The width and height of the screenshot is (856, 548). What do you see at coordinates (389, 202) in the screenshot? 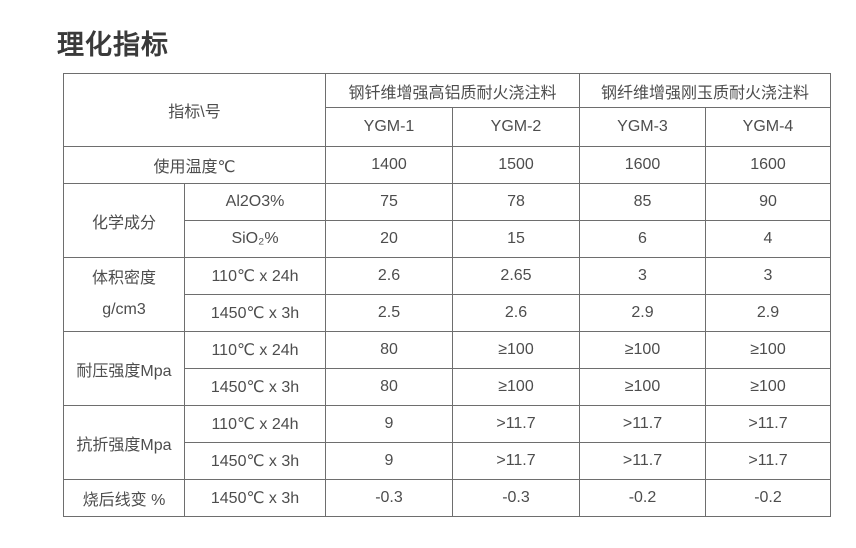
I see `value-cell: 75` at bounding box center [389, 202].